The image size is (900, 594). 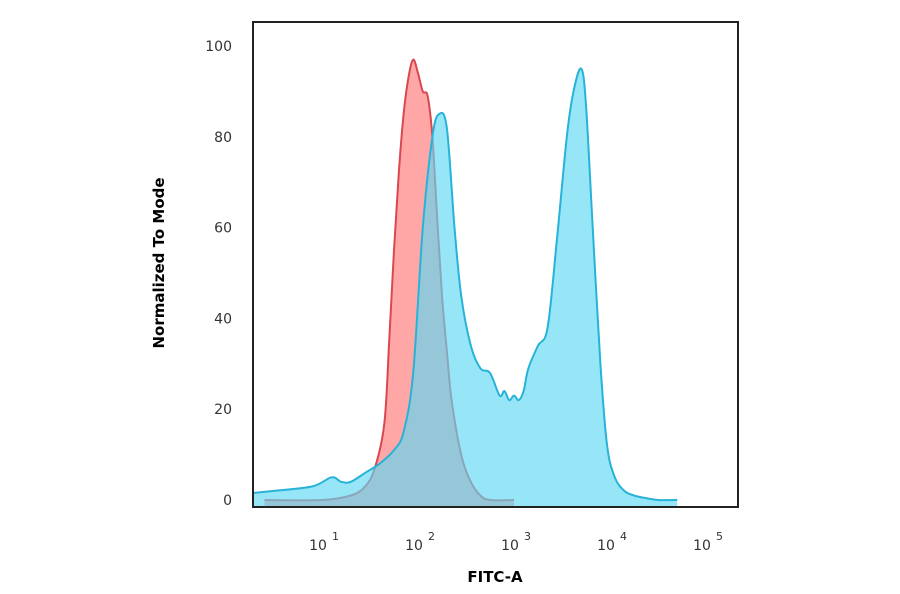 What do you see at coordinates (623, 536) in the screenshot?
I see `x-tick-exponent: 4` at bounding box center [623, 536].